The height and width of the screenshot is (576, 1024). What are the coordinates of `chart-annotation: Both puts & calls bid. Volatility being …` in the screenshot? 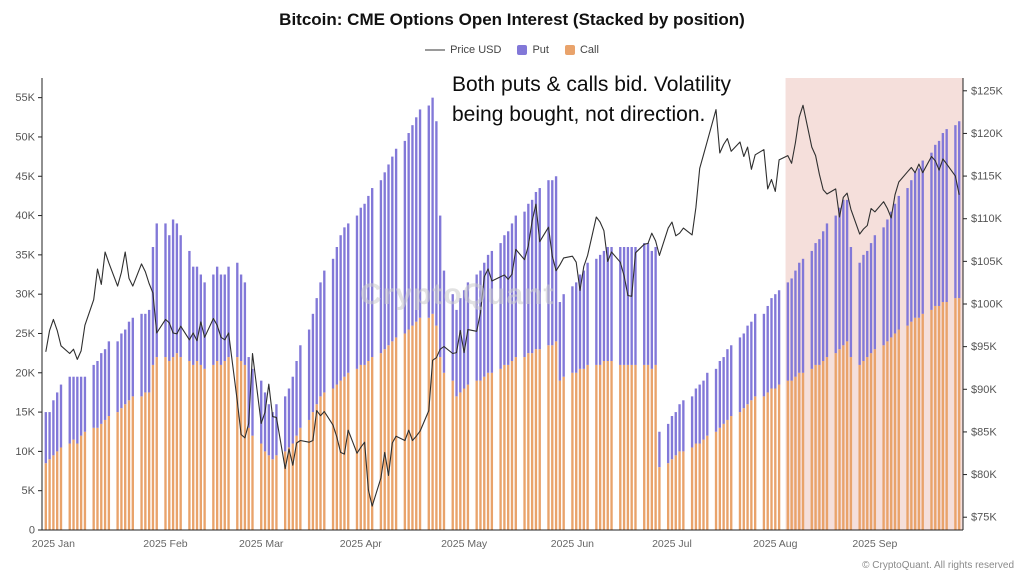 It's located at (642, 100).